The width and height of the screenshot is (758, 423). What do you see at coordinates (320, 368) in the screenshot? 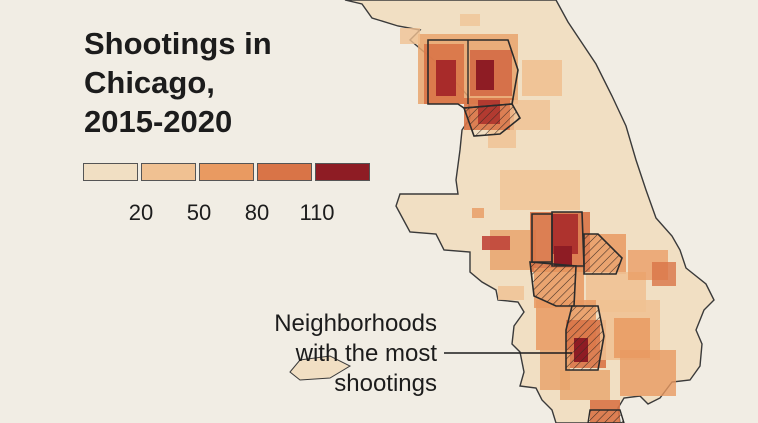
I see `city-land` at bounding box center [320, 368].